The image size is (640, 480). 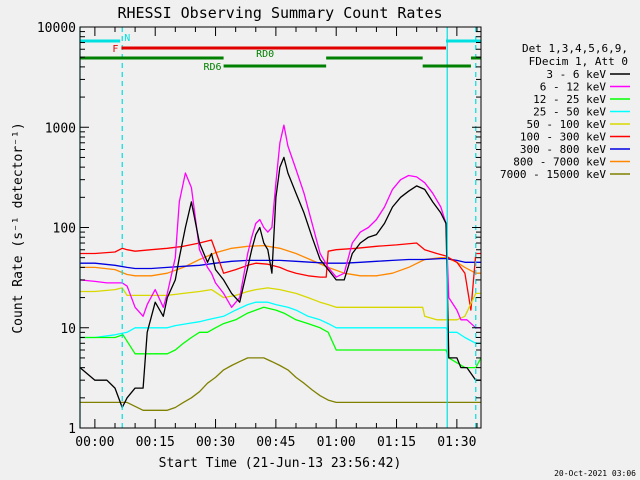 What do you see at coordinates (68, 329) in the screenshot?
I see `y-tick-label: 10` at bounding box center [68, 329].